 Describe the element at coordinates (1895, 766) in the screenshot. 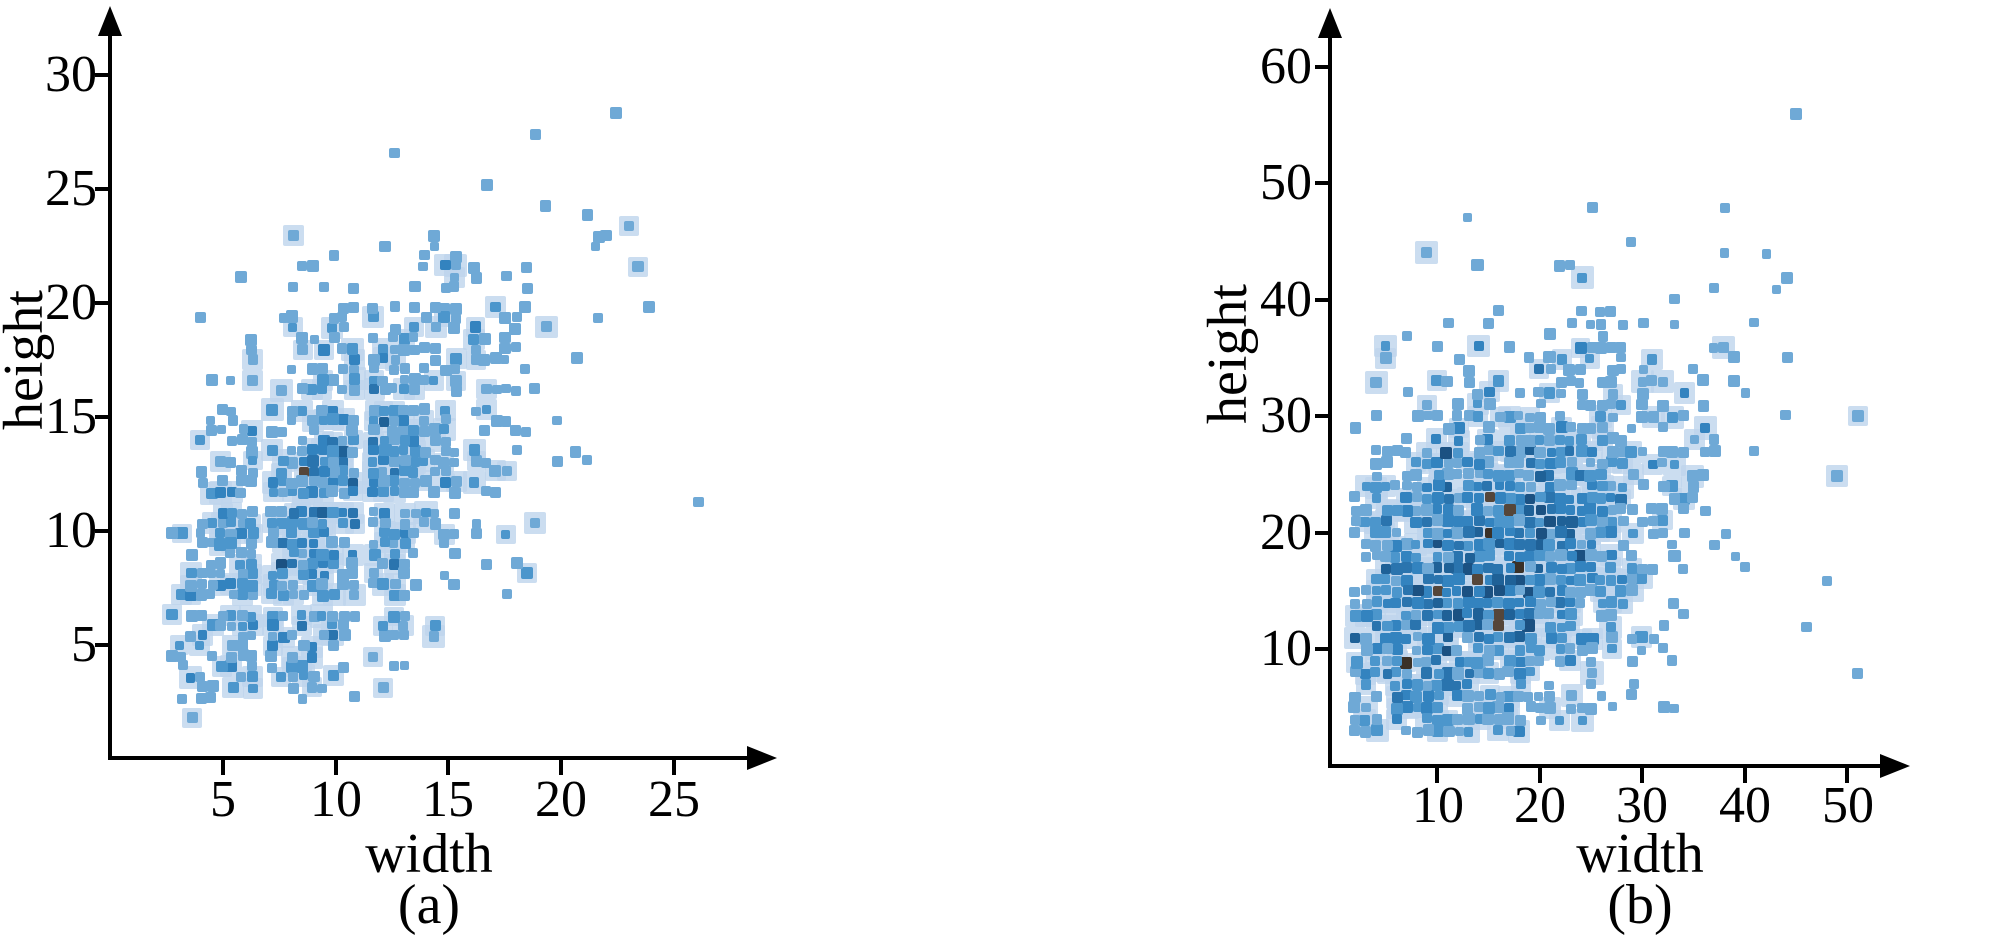

I see `x-axis-arrowhead-b` at that location.